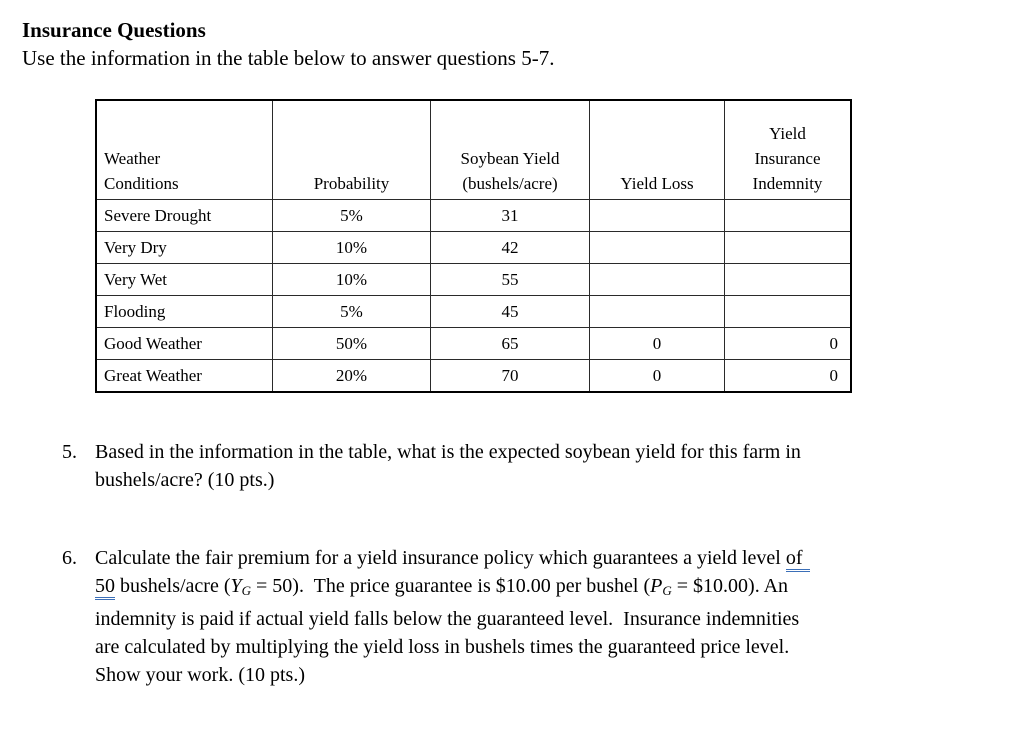 This screenshot has width=1024, height=736. What do you see at coordinates (114, 30) in the screenshot?
I see `page-title: Insurance Questions` at bounding box center [114, 30].